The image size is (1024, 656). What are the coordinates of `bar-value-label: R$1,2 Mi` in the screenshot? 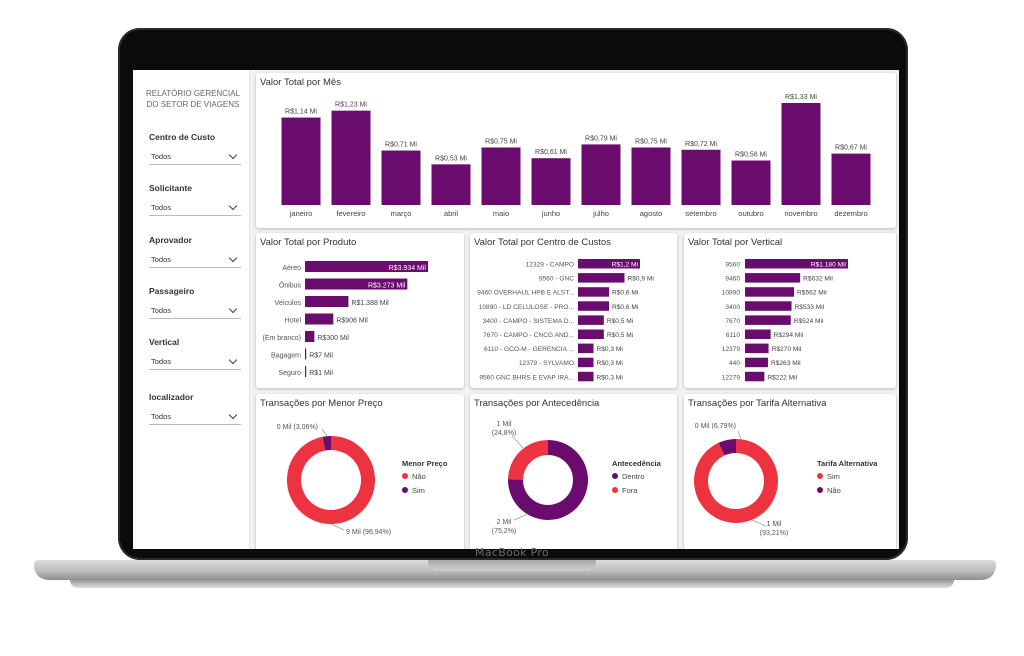 It's located at (625, 265).